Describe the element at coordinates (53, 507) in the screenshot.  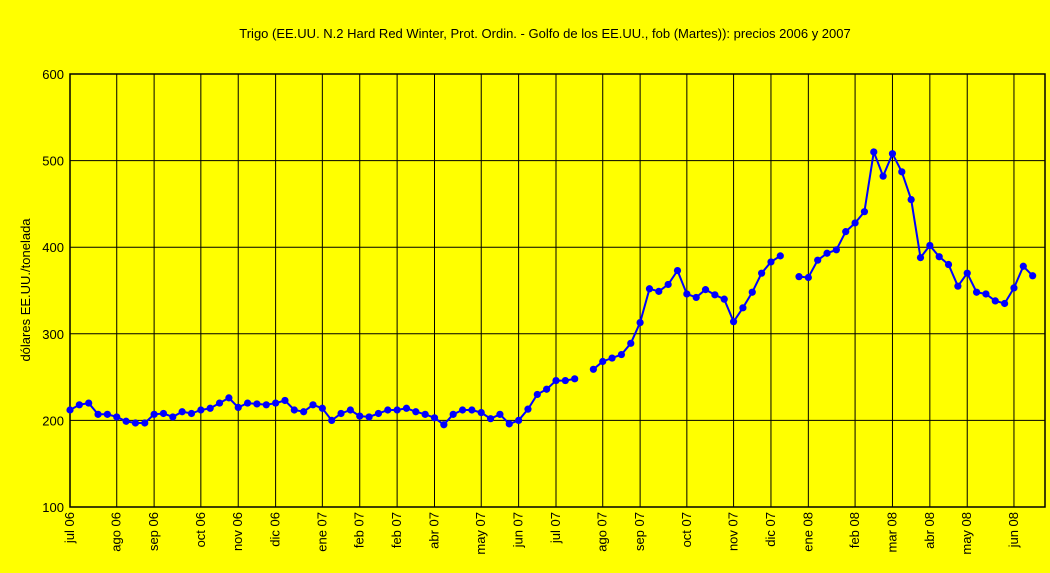
I see `y-tick-label: 100` at that location.